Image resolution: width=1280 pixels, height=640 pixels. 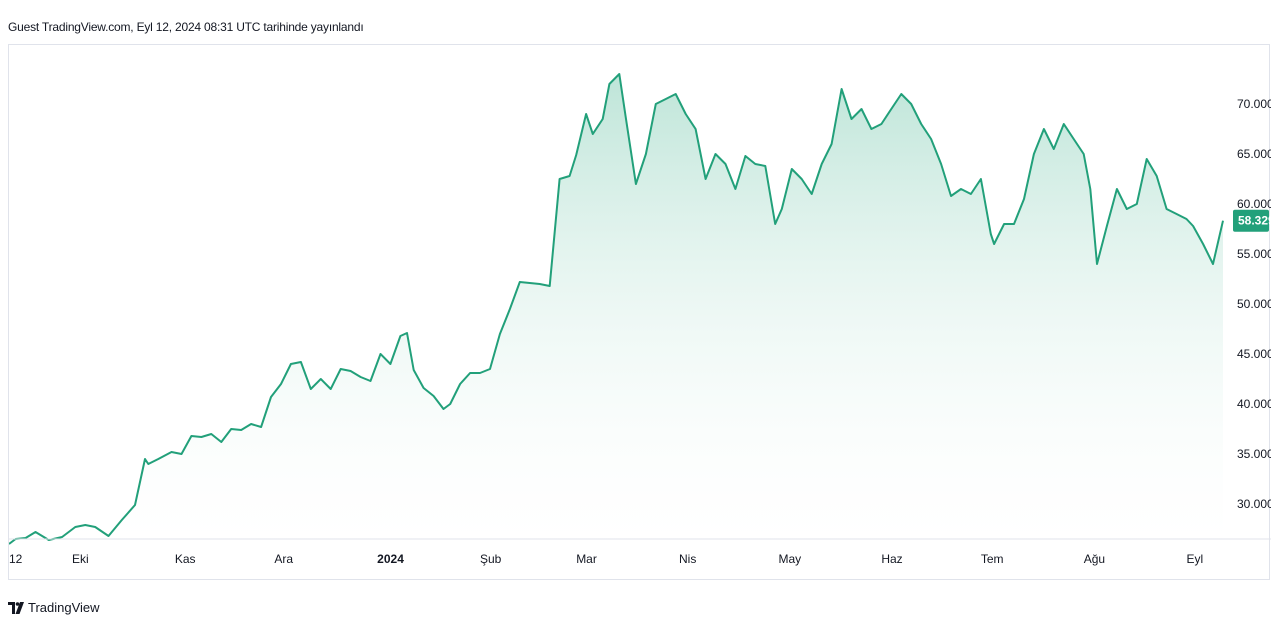 What do you see at coordinates (790, 559) in the screenshot?
I see `x-tick-label: May` at bounding box center [790, 559].